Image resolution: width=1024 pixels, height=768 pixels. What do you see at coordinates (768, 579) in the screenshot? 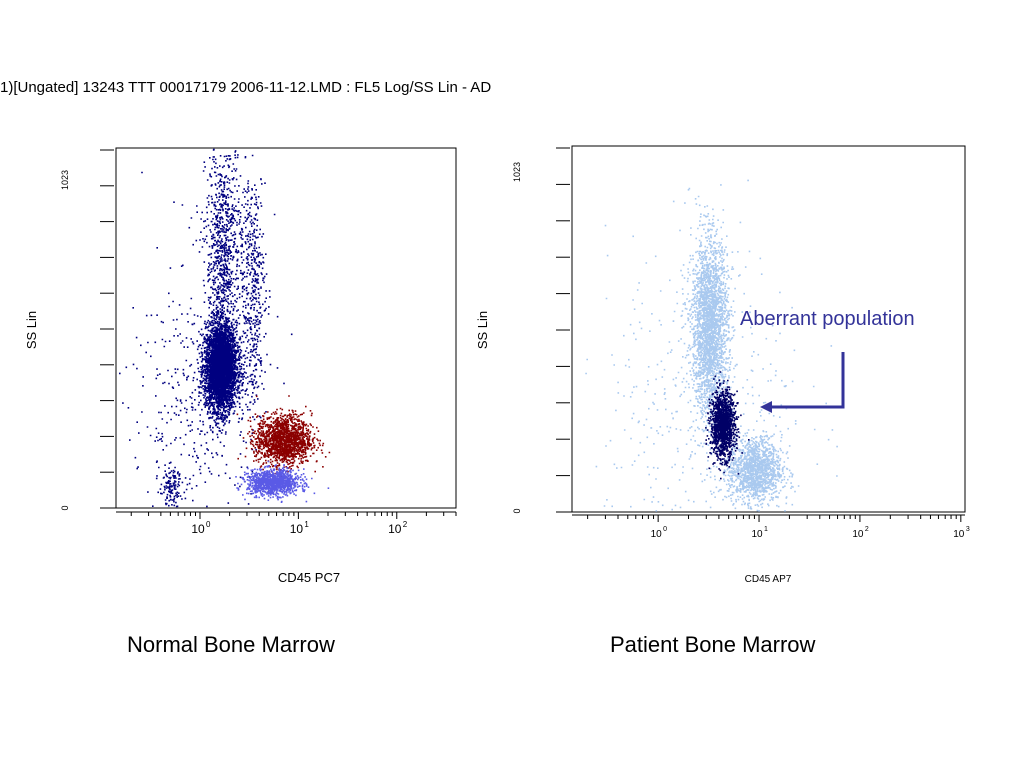
I see `right-x-axis-label: CD45 AP7` at bounding box center [768, 579].